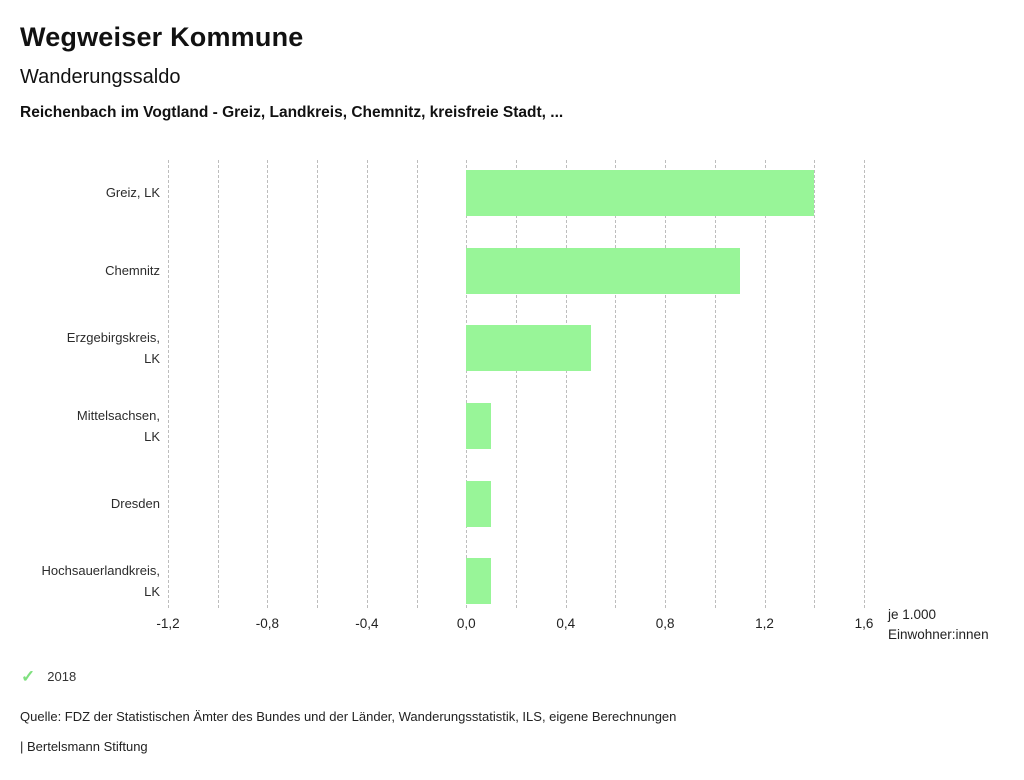  What do you see at coordinates (267, 623) in the screenshot?
I see `x-tick--0,8: -0,8` at bounding box center [267, 623].